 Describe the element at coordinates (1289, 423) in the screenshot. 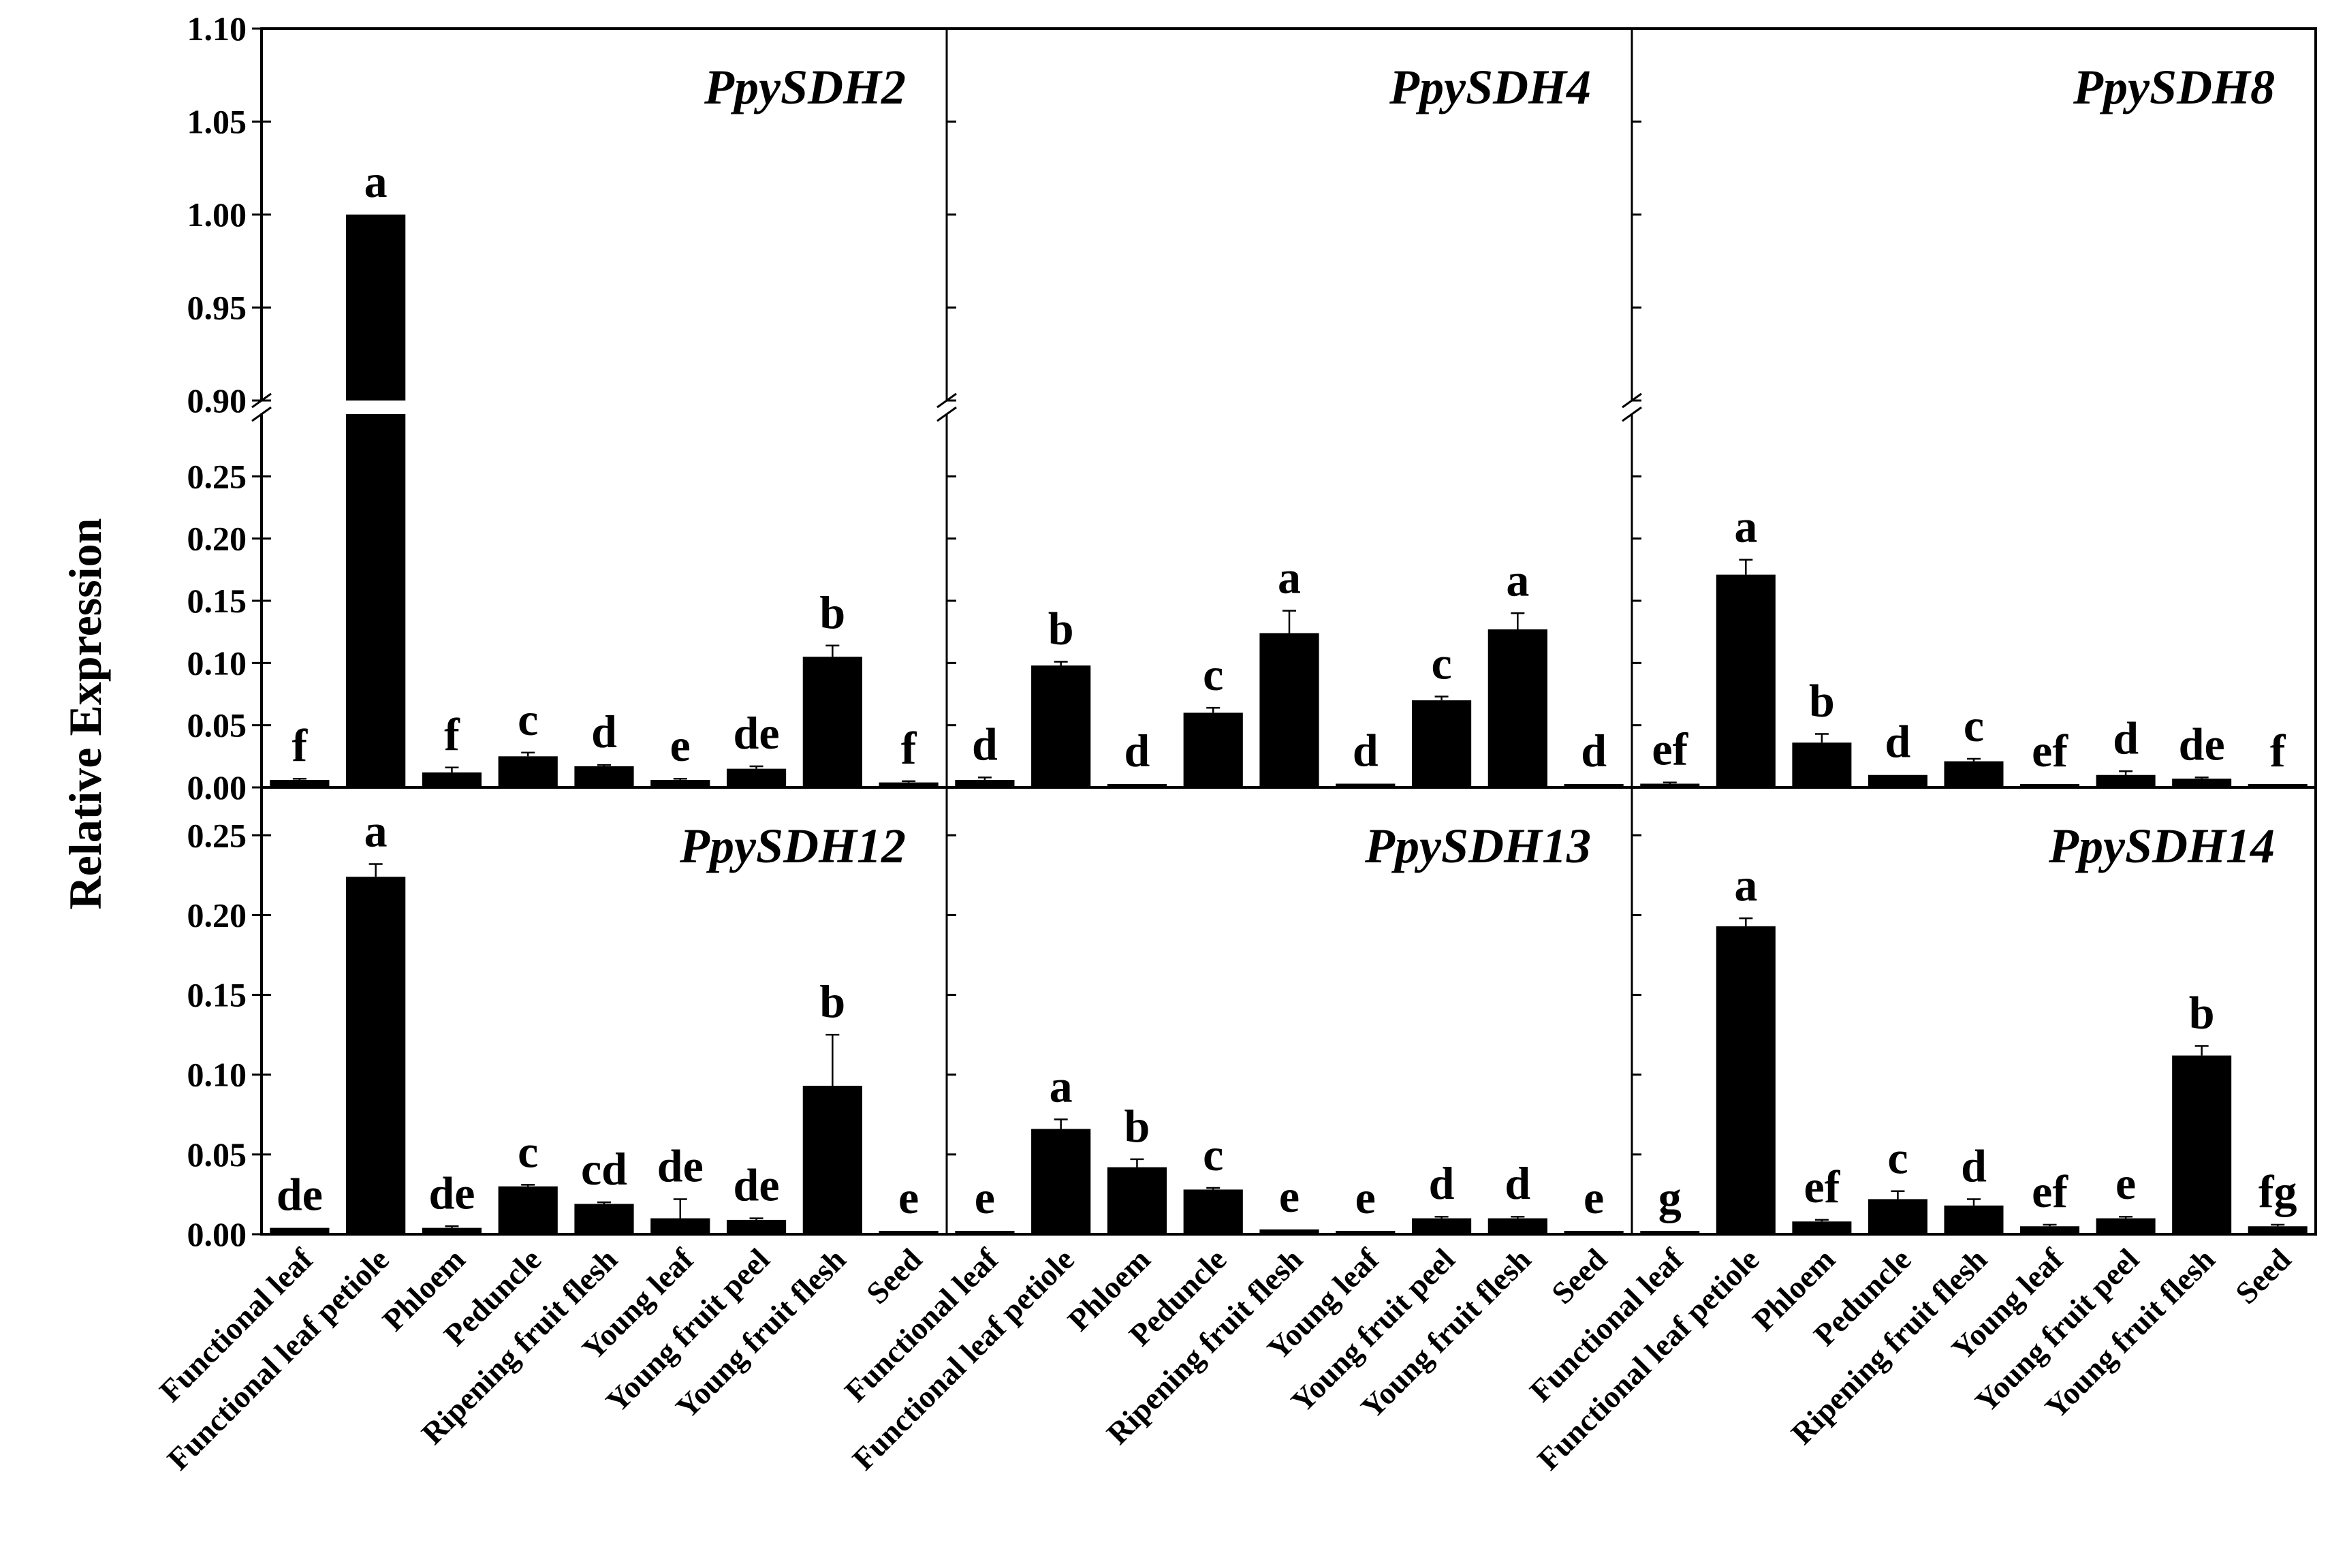

I see `panel-ppysdh4: PpySDH4 d b d c a d c a d` at that location.